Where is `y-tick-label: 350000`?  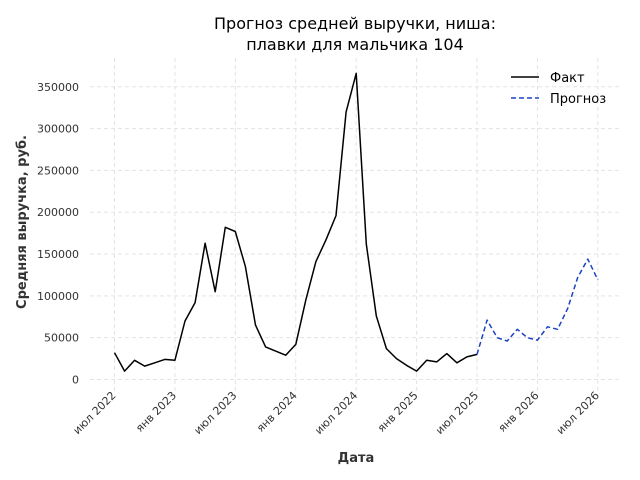
y-tick-label: 350000 is located at coordinates (58, 87).